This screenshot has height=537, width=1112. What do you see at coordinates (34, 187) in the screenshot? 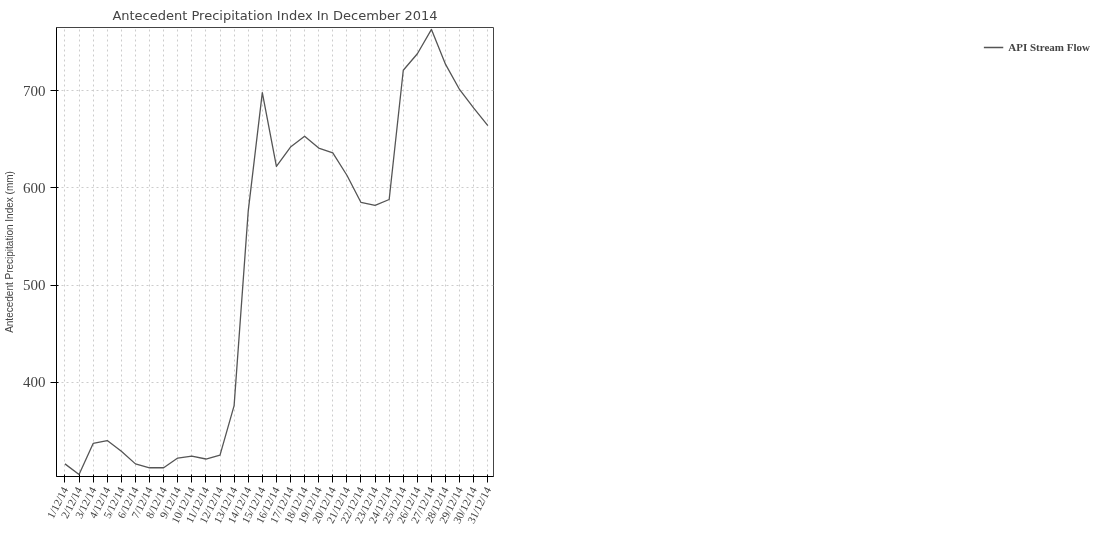
I see `y-tick-label: 600` at bounding box center [34, 187].